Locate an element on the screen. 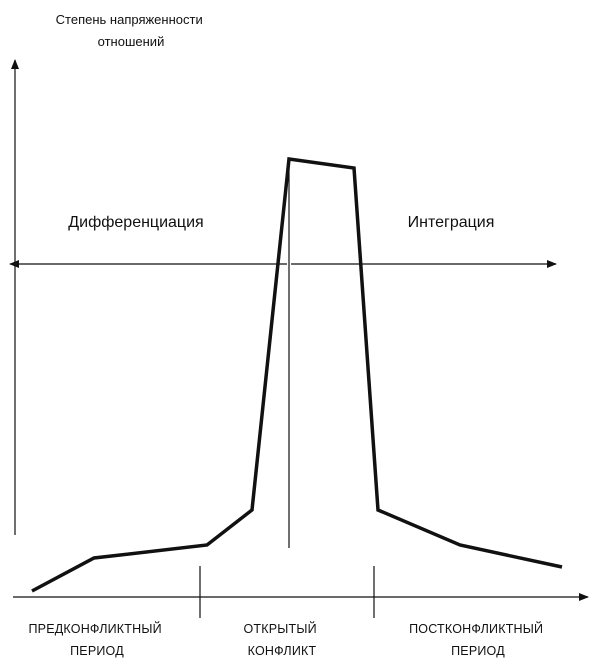 Image resolution: width=596 pixels, height=661 pixels. phase-label-integration: Интеграция is located at coordinates (451, 222).